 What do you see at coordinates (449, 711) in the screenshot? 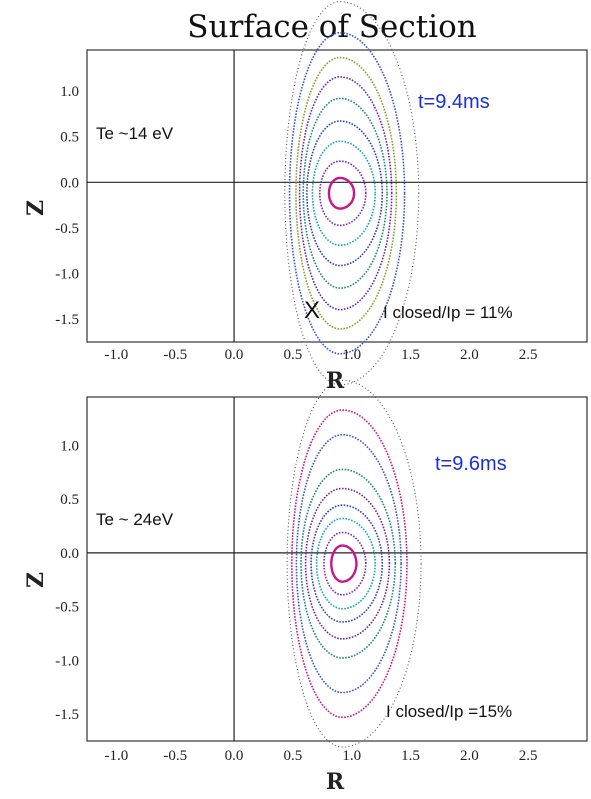
I see `closed-current-label: I closed/Ip =15%` at bounding box center [449, 711].